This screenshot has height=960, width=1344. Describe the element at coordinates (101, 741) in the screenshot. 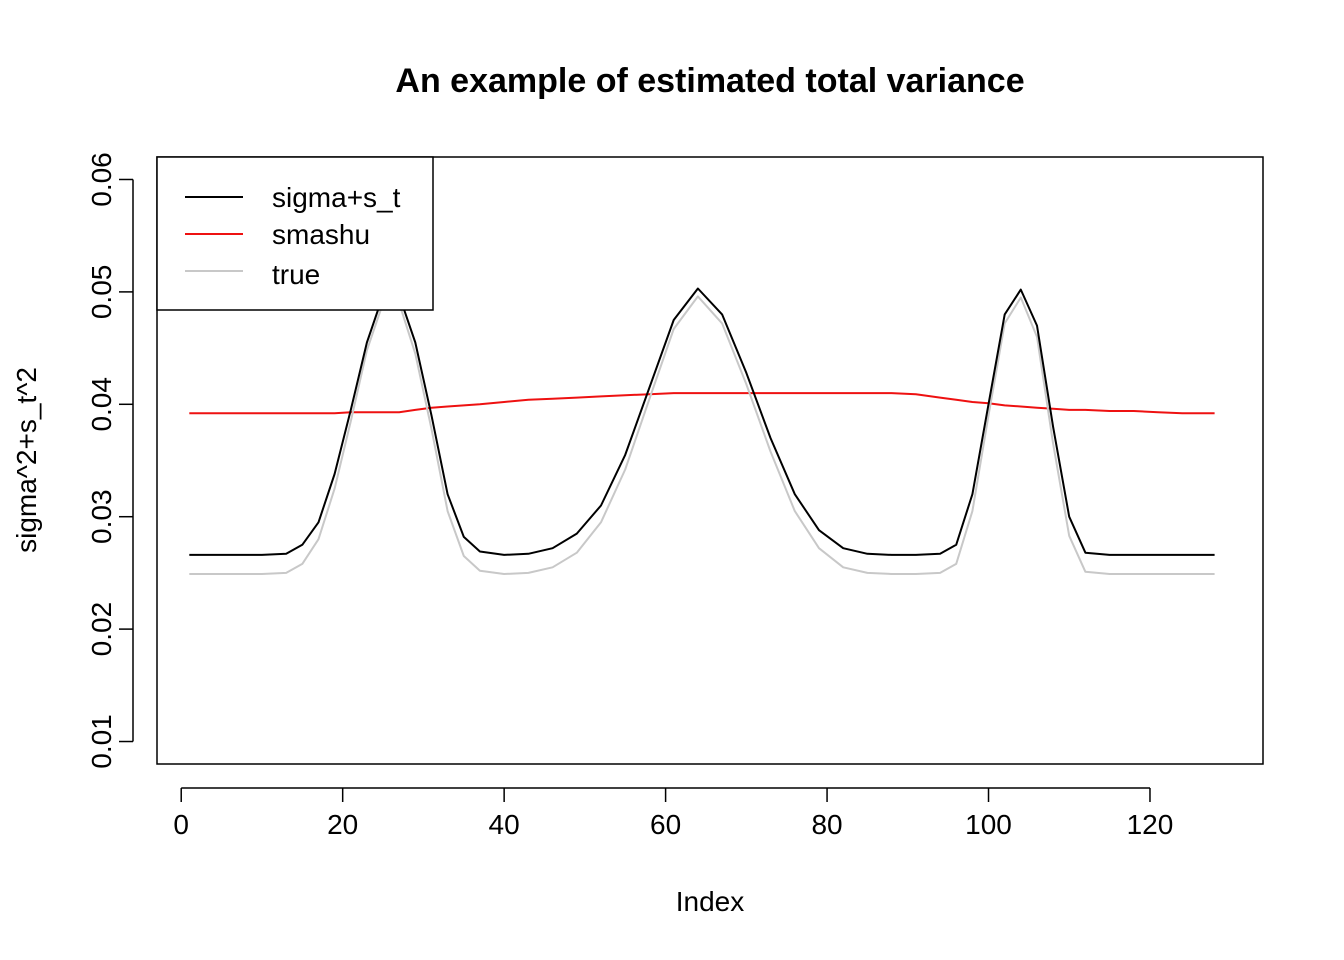

I see `y-tick-label: 0.01` at that location.